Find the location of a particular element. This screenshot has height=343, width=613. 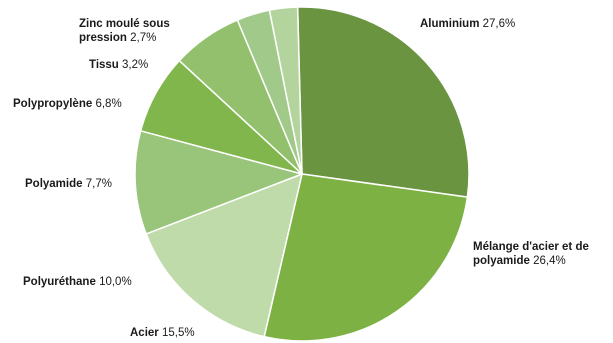

slice-label-4: Polyuréthane 10,0% is located at coordinates (77, 282).